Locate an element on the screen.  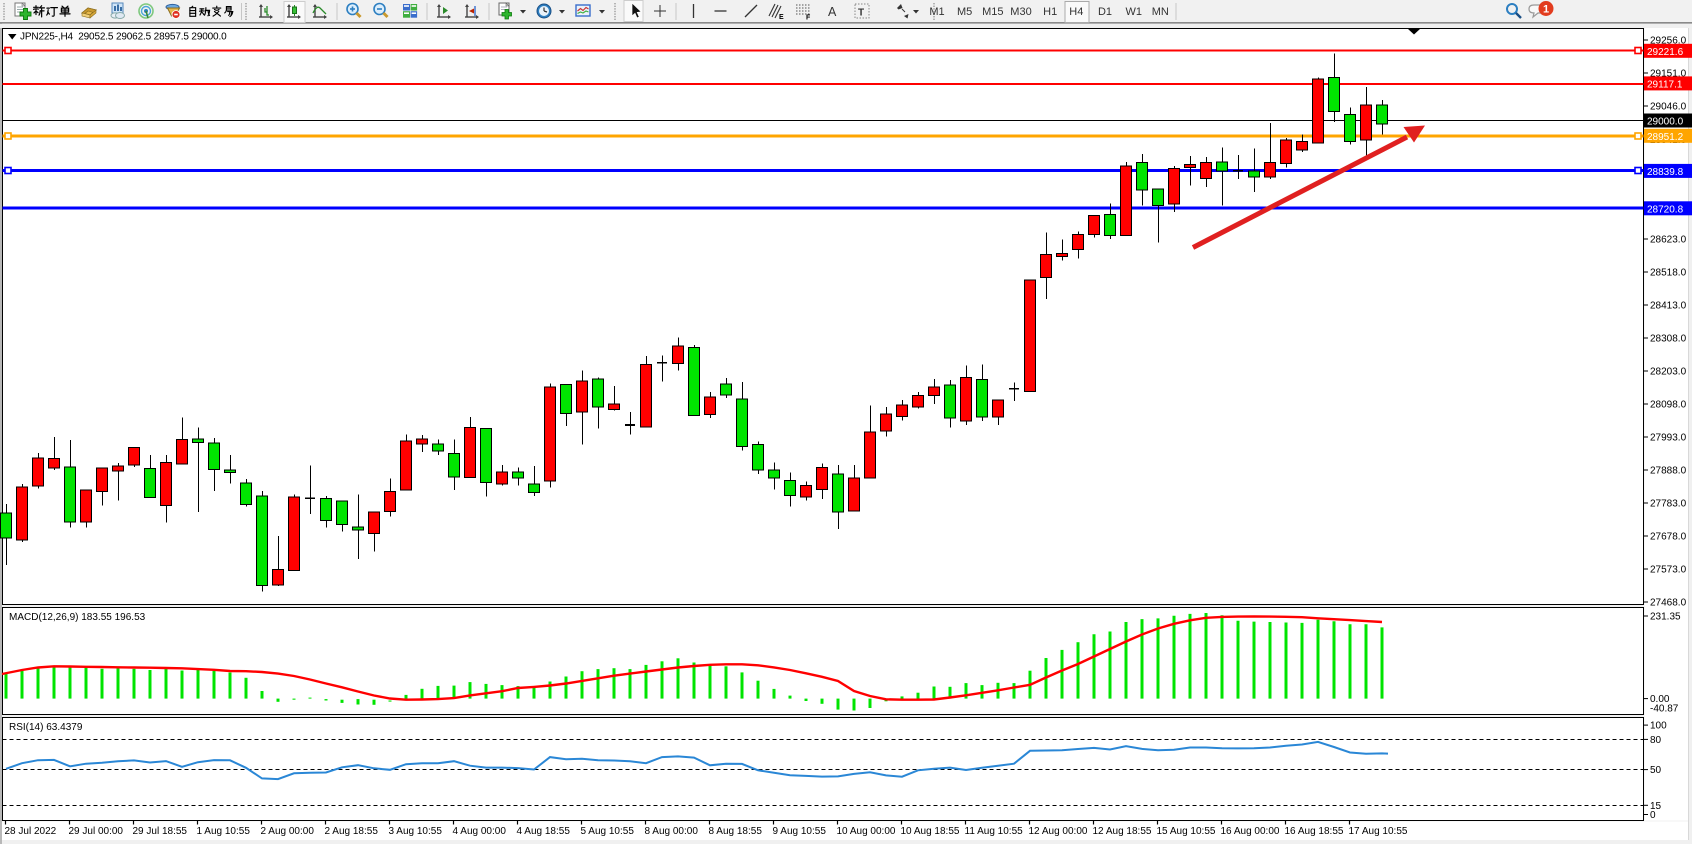
svg-text: D1 is located at coordinates (1105, 12).